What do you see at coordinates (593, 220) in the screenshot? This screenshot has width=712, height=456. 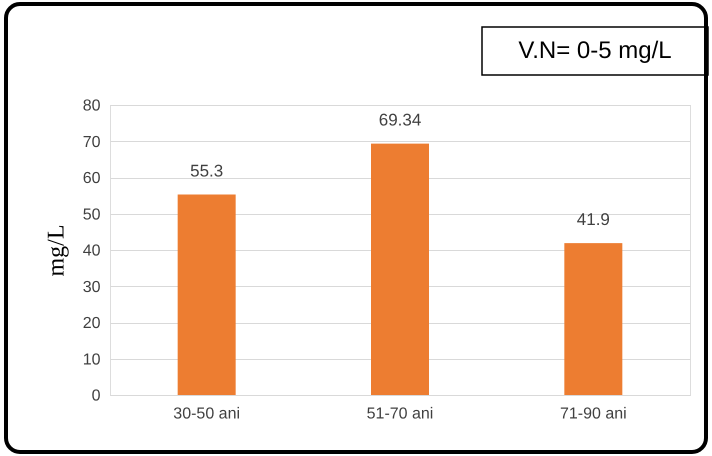 I see `data-label: 41.9` at bounding box center [593, 220].